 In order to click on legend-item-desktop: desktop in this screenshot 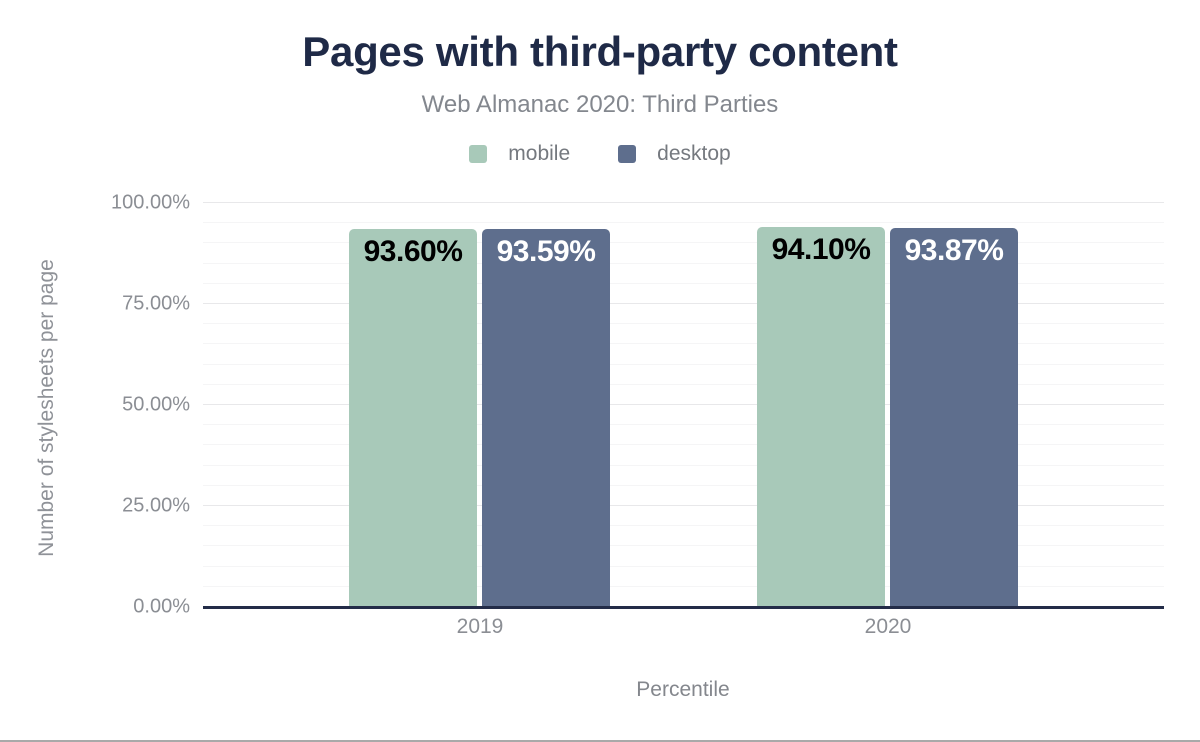, I will do `click(674, 154)`.